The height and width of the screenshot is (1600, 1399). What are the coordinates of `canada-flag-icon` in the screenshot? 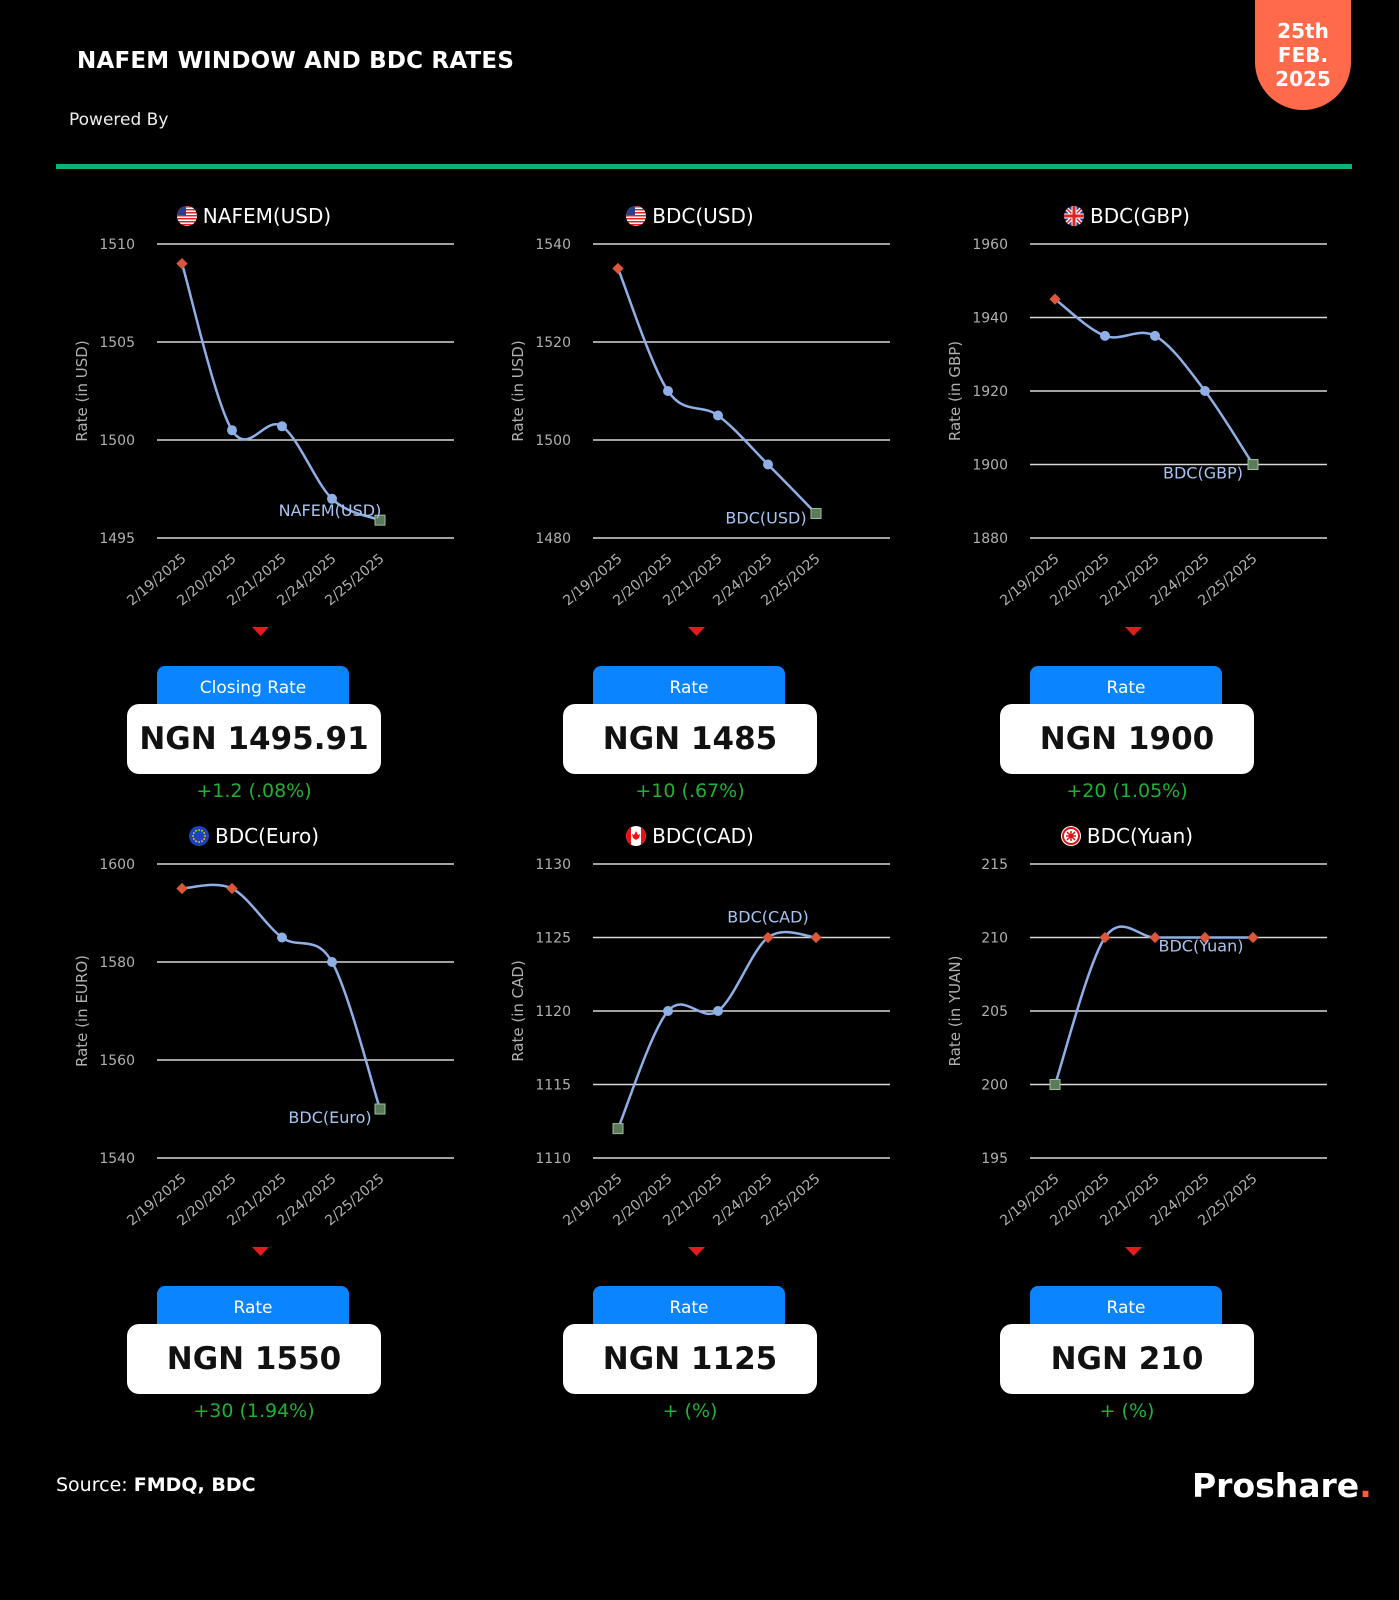 It's located at (636, 836).